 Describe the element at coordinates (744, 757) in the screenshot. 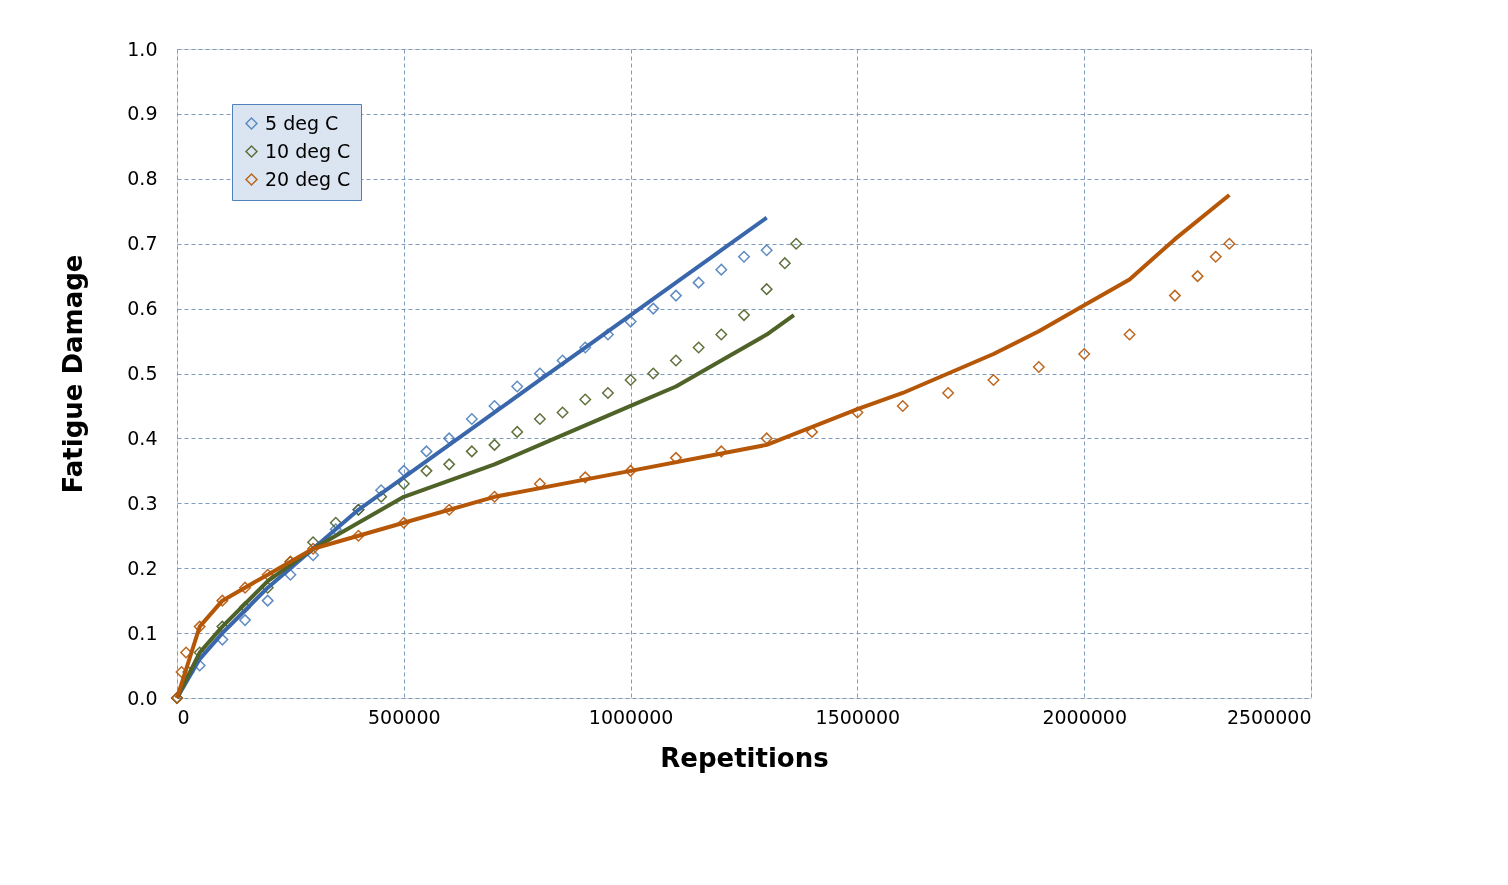

I see `x-axis-title: Repetitions` at that location.